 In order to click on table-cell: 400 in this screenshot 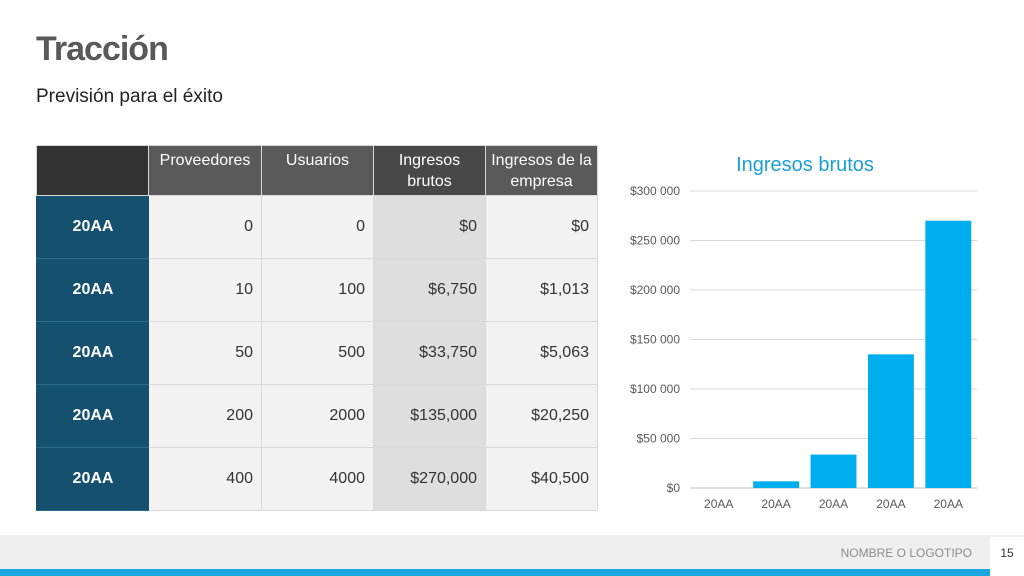, I will do `click(205, 479)`.